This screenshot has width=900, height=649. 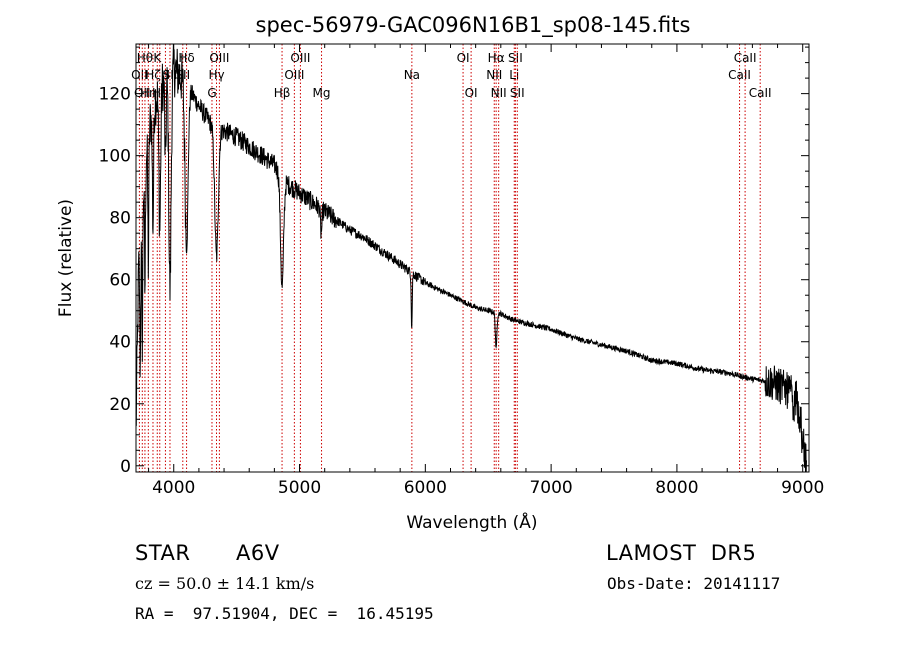 What do you see at coordinates (139, 75) in the screenshot?
I see `line-marker-label-0: OII` at bounding box center [139, 75].